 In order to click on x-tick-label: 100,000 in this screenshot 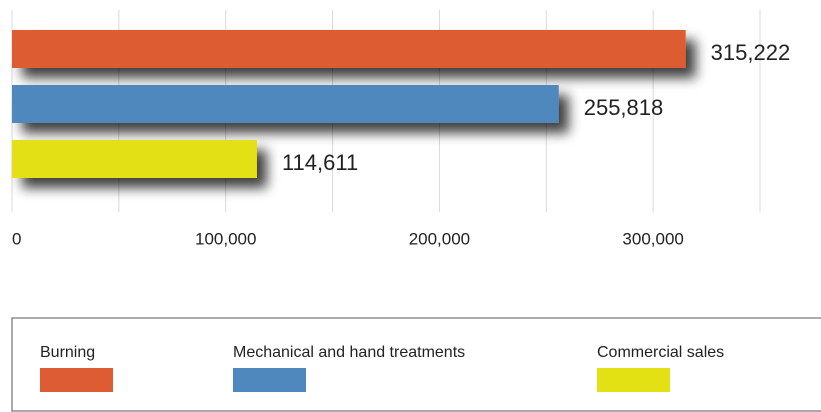, I will do `click(225, 238)`.